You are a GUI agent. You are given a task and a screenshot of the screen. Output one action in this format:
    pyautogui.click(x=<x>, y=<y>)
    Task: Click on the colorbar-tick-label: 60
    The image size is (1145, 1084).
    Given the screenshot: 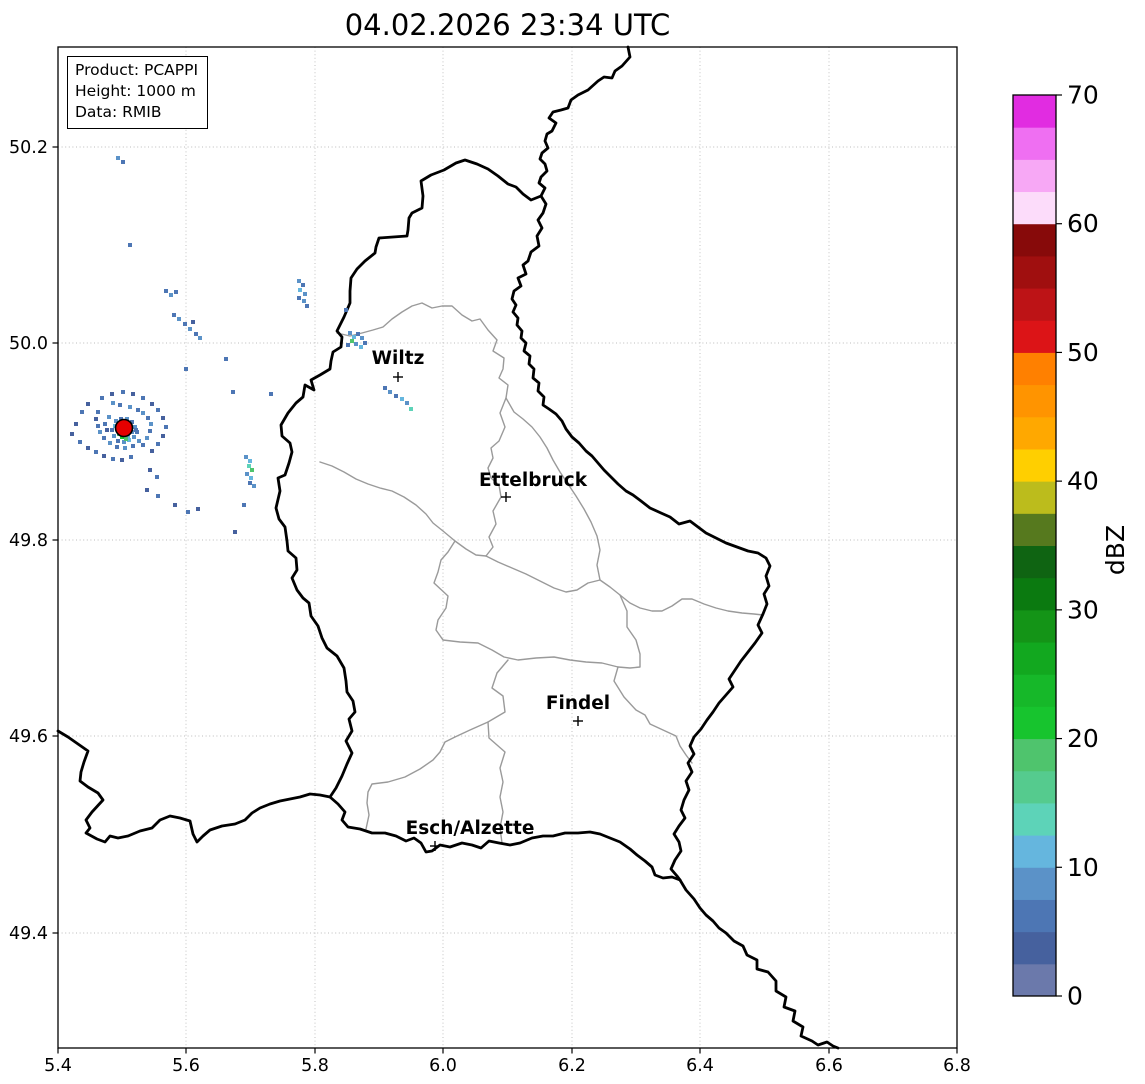 What is the action you would take?
    pyautogui.click(x=1083, y=223)
    